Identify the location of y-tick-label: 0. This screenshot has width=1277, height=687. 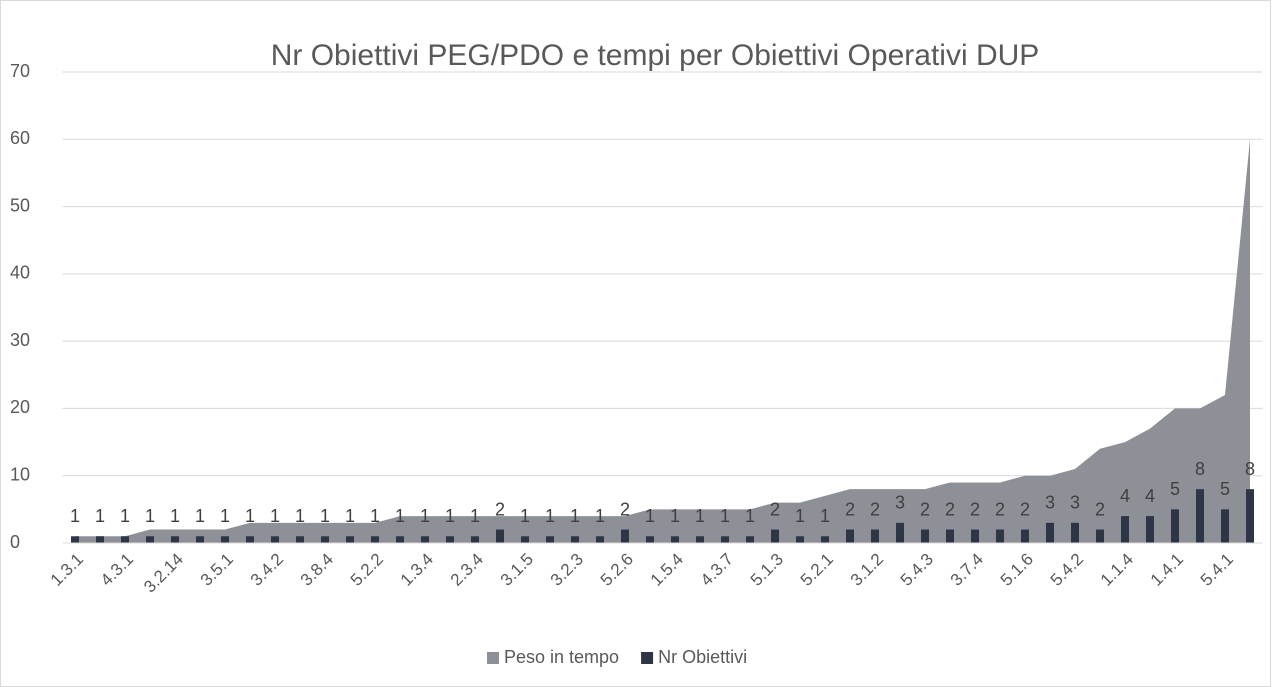
(15, 542).